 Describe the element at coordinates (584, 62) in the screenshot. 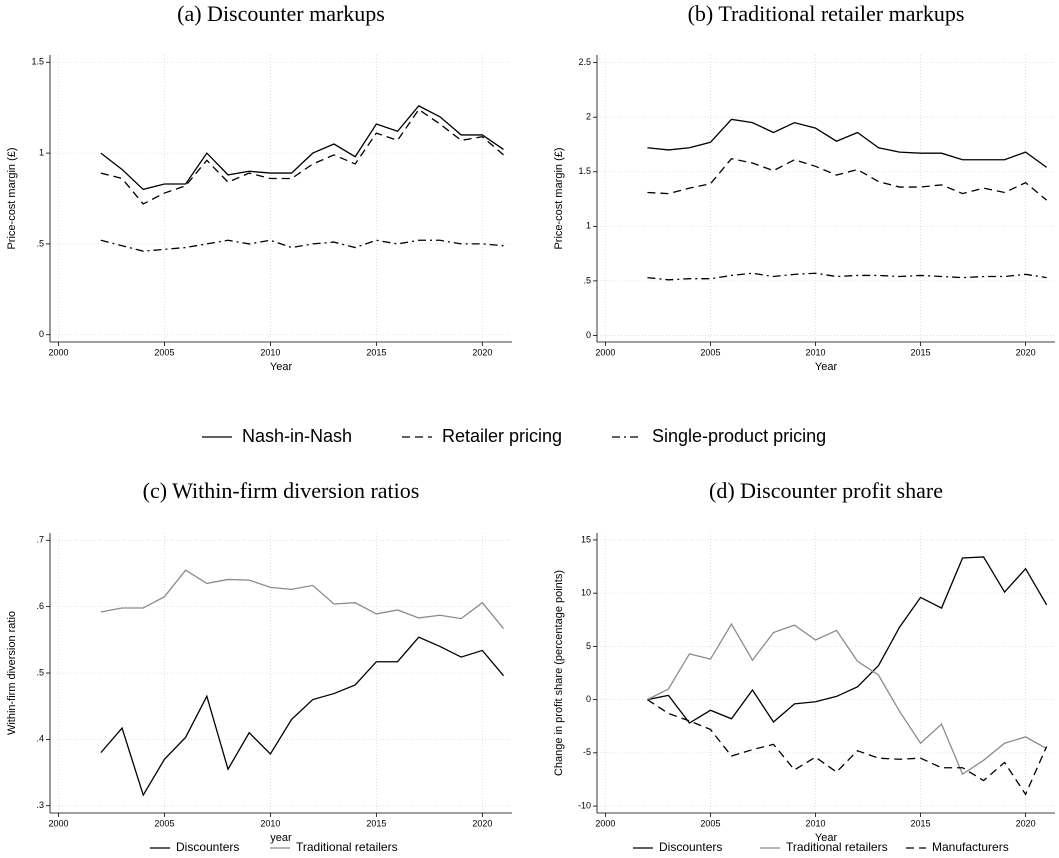

I see `y-tick-label: 2.5` at that location.